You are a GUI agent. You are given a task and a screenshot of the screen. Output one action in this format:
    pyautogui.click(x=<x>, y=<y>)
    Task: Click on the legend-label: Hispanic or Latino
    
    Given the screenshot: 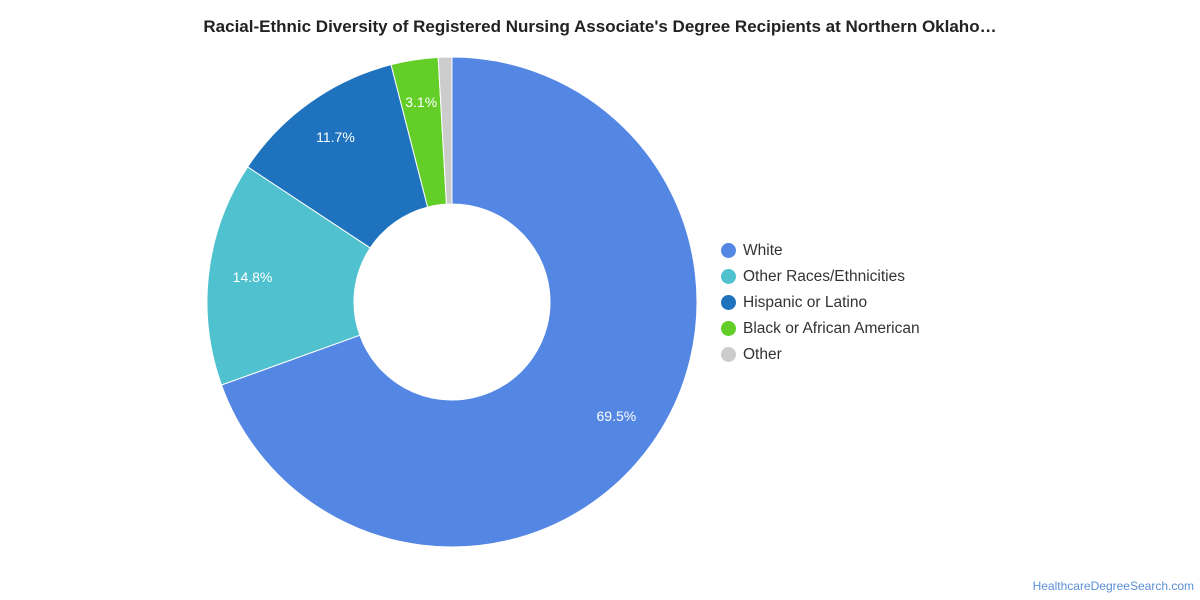 What is the action you would take?
    pyautogui.click(x=805, y=302)
    